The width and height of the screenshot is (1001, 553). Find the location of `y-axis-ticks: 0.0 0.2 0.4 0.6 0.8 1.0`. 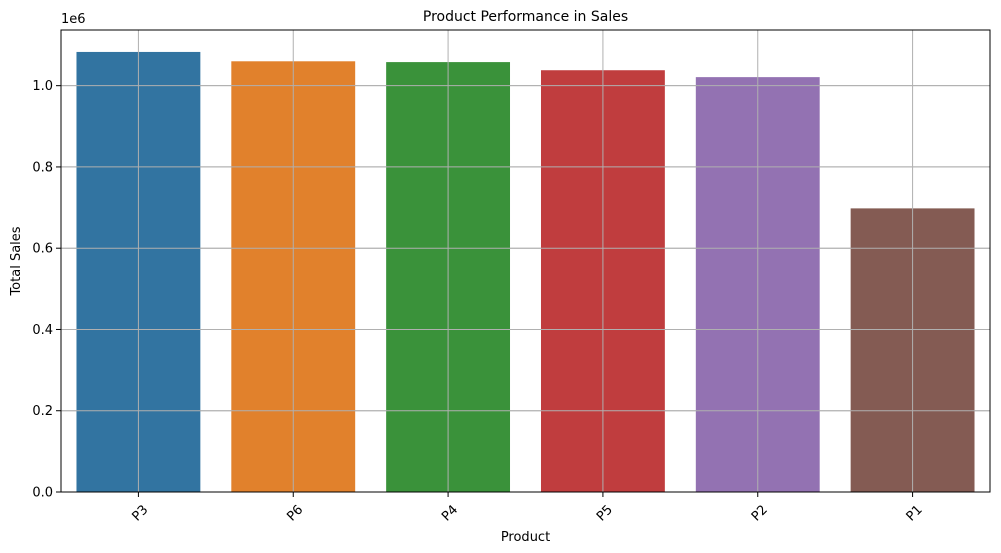

y-axis-ticks: 0.0 0.2 0.4 0.6 0.8 1.0 is located at coordinates (46, 290).